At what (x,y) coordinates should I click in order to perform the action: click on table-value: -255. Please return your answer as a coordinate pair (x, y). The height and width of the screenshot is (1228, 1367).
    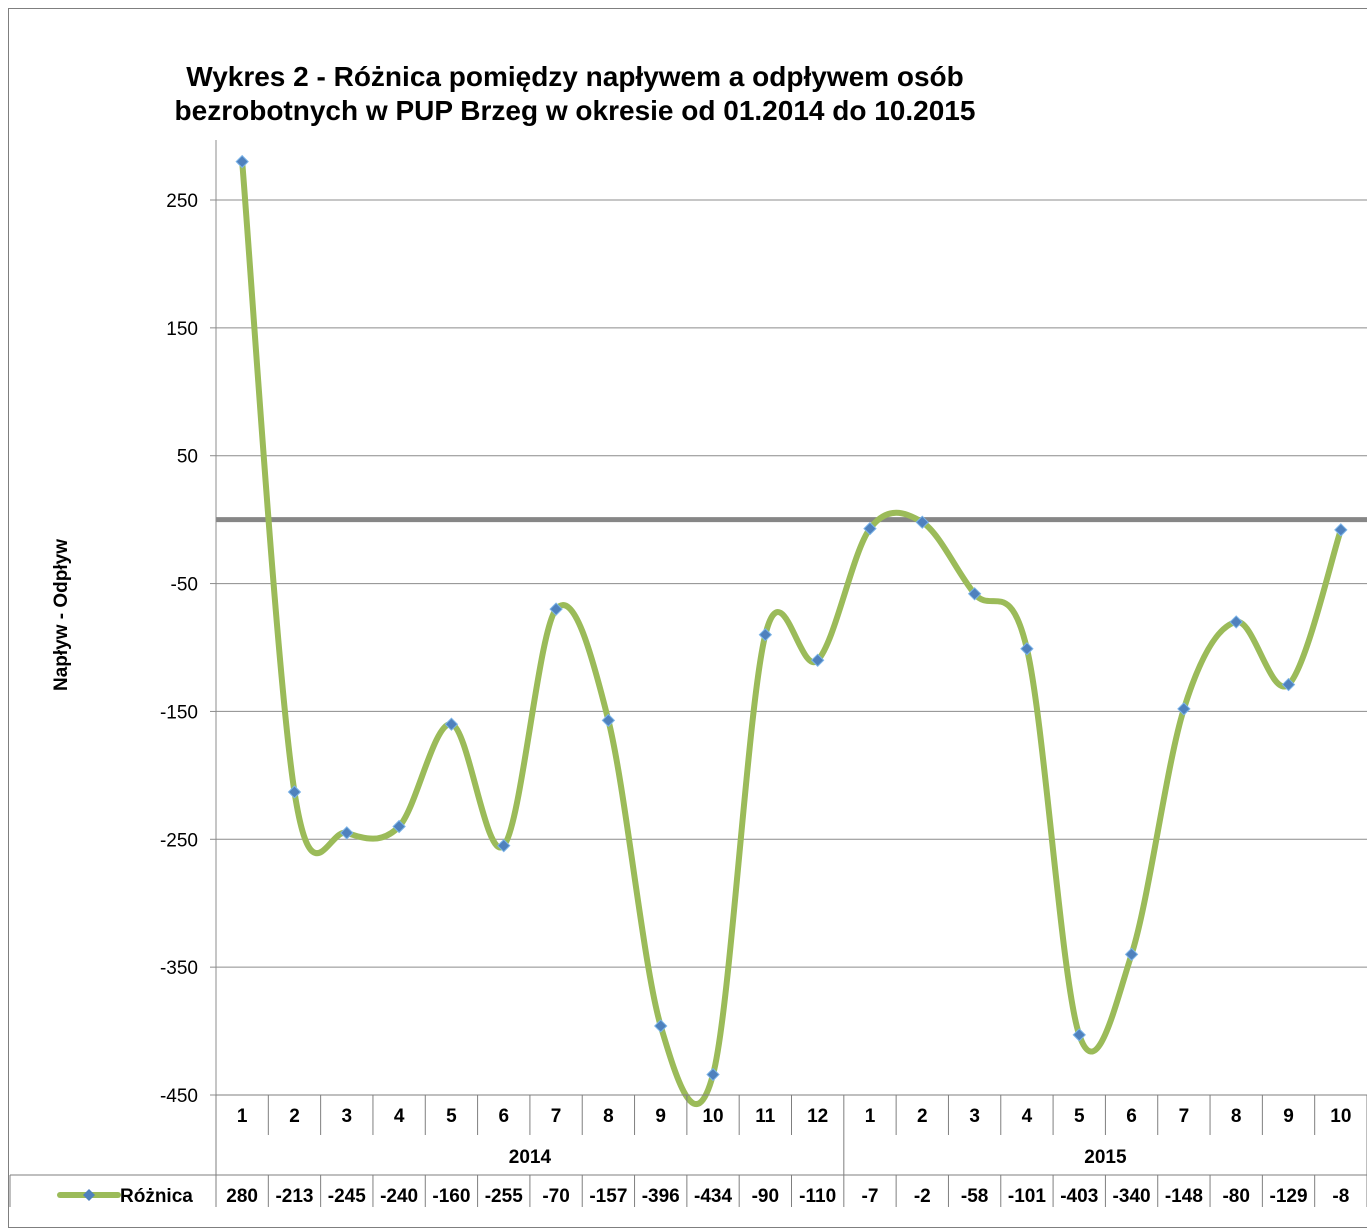
    Looking at the image, I should click on (504, 1196).